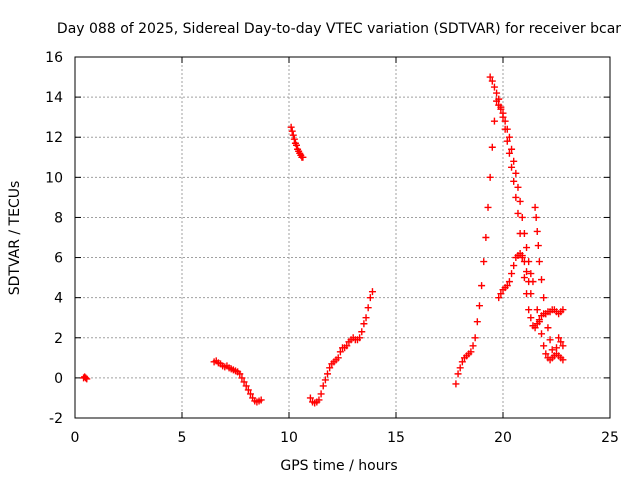 The height and width of the screenshot is (480, 640). Describe the element at coordinates (511, 179) in the screenshot. I see `series-seg6` at that location.